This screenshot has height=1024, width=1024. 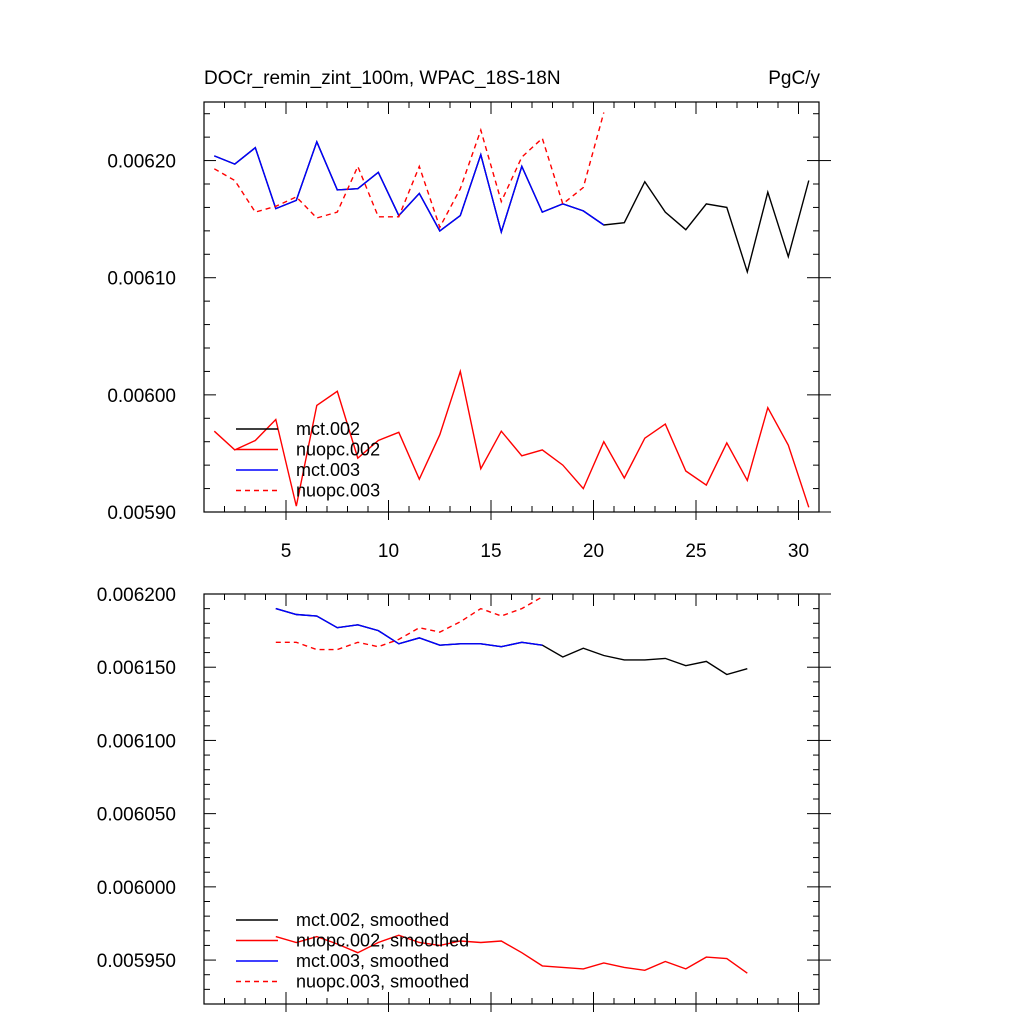 I want to click on x-tick-label: 15, so click(x=490, y=551).